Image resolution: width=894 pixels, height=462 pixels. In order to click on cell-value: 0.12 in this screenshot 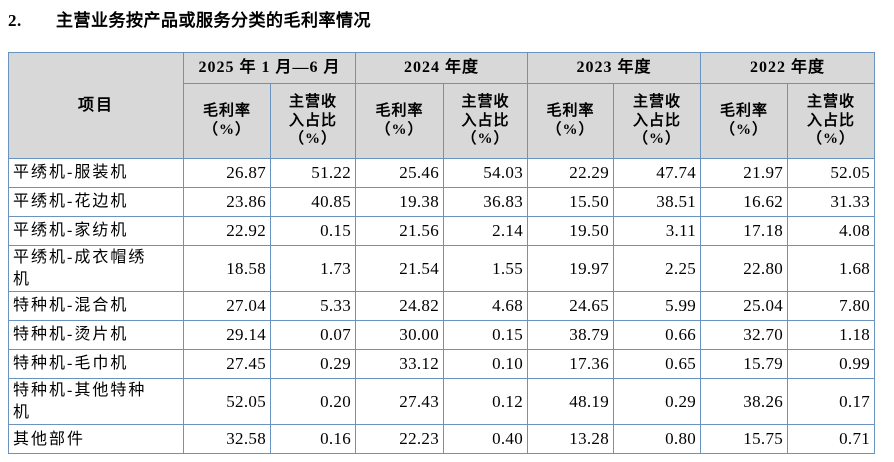, I will do `click(486, 402)`.